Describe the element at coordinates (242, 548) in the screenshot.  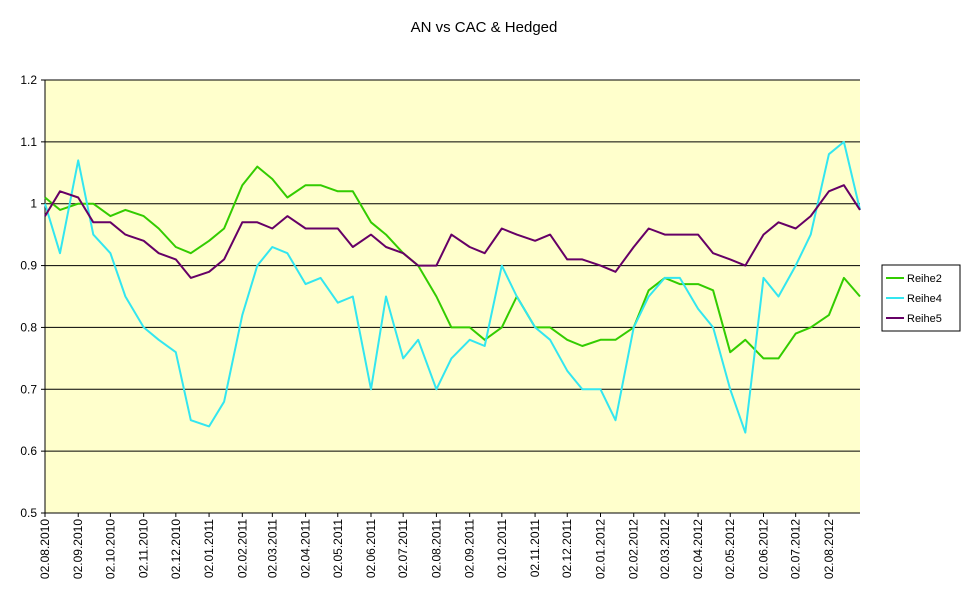
I see `x-tick-label: 02.02.2011` at that location.